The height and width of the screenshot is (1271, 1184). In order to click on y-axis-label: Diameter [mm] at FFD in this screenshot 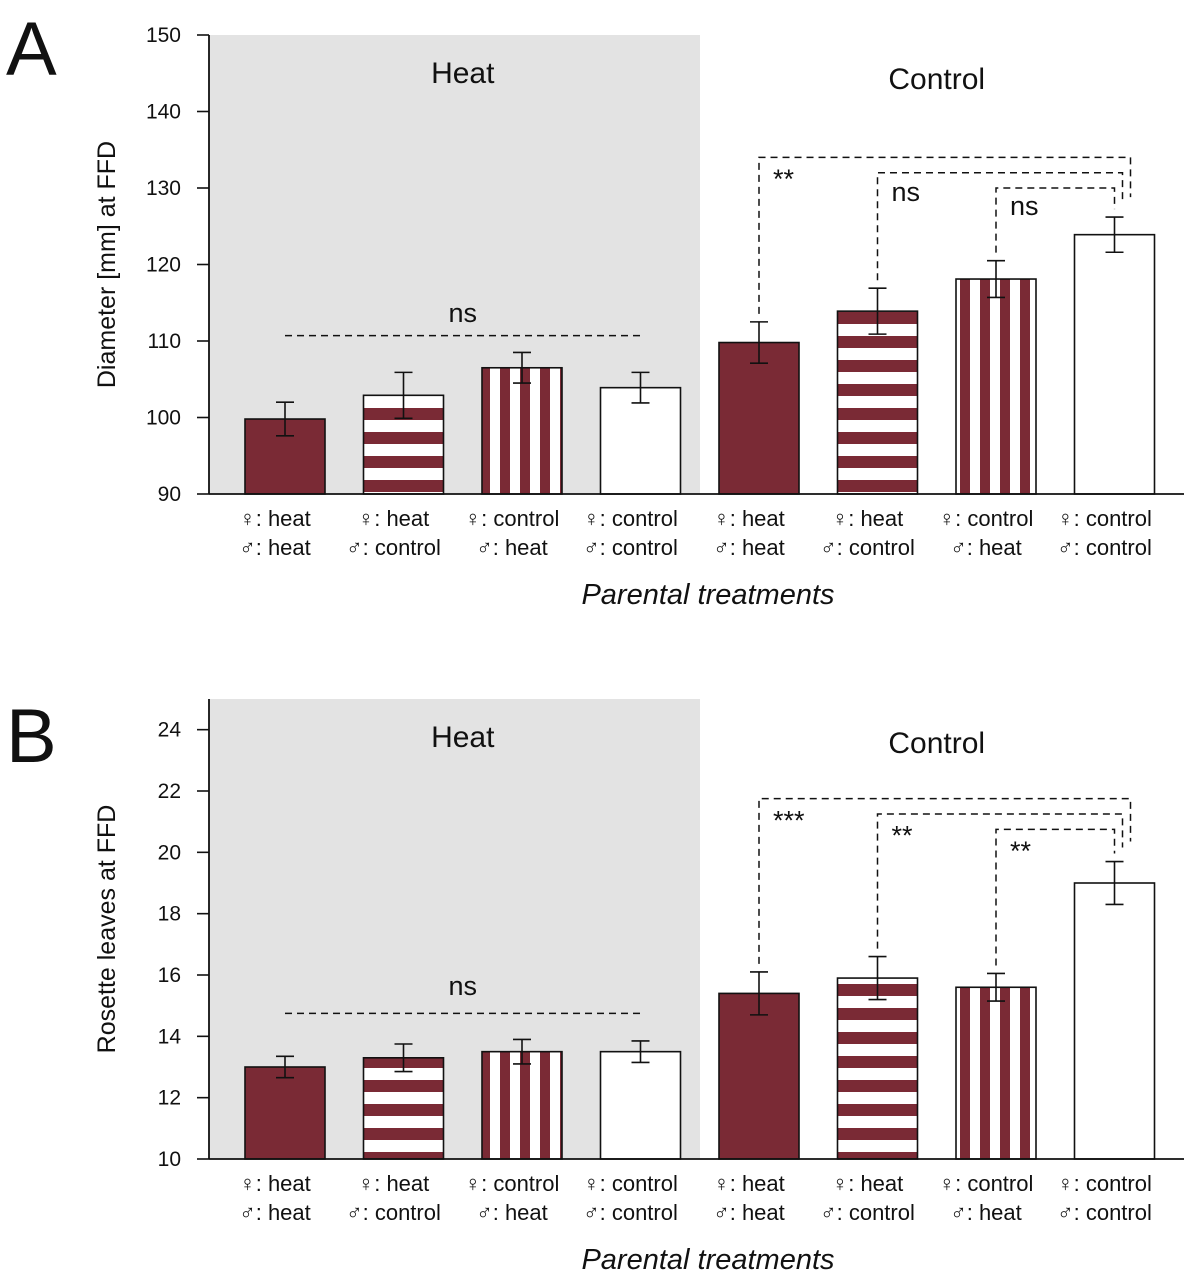, I will do `click(107, 264)`.